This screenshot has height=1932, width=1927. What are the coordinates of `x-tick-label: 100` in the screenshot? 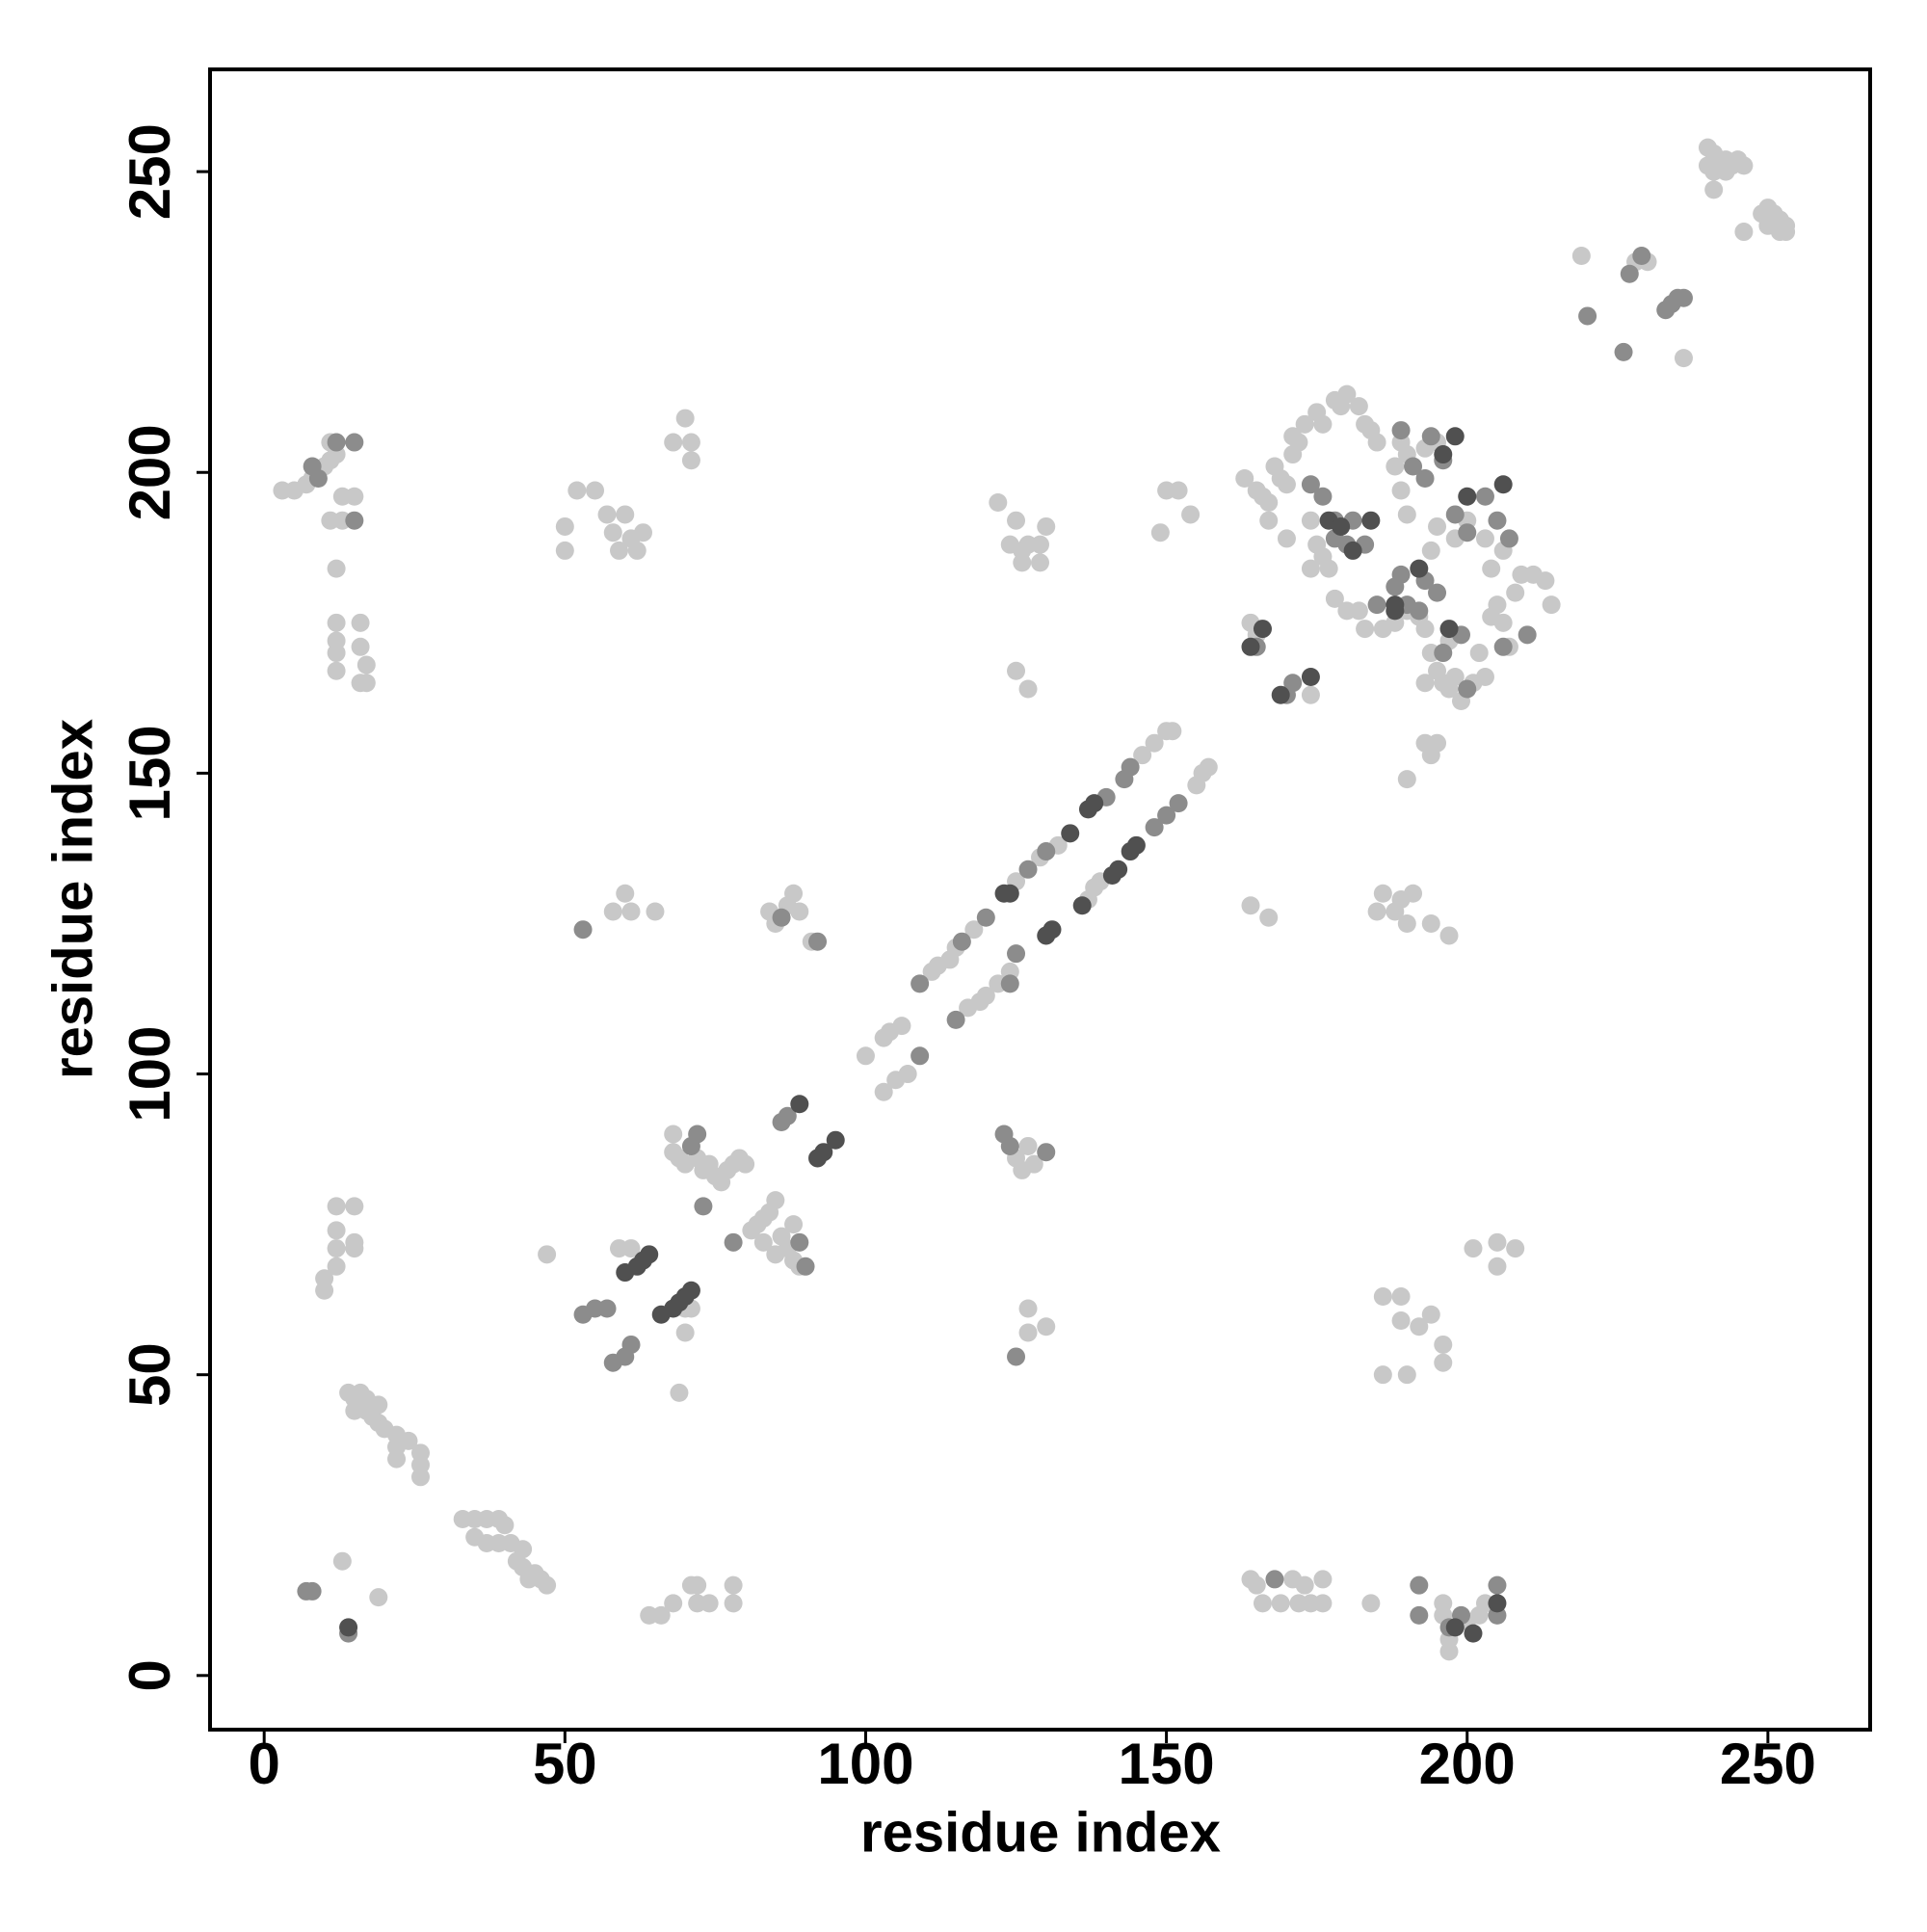 It's located at (865, 1764).